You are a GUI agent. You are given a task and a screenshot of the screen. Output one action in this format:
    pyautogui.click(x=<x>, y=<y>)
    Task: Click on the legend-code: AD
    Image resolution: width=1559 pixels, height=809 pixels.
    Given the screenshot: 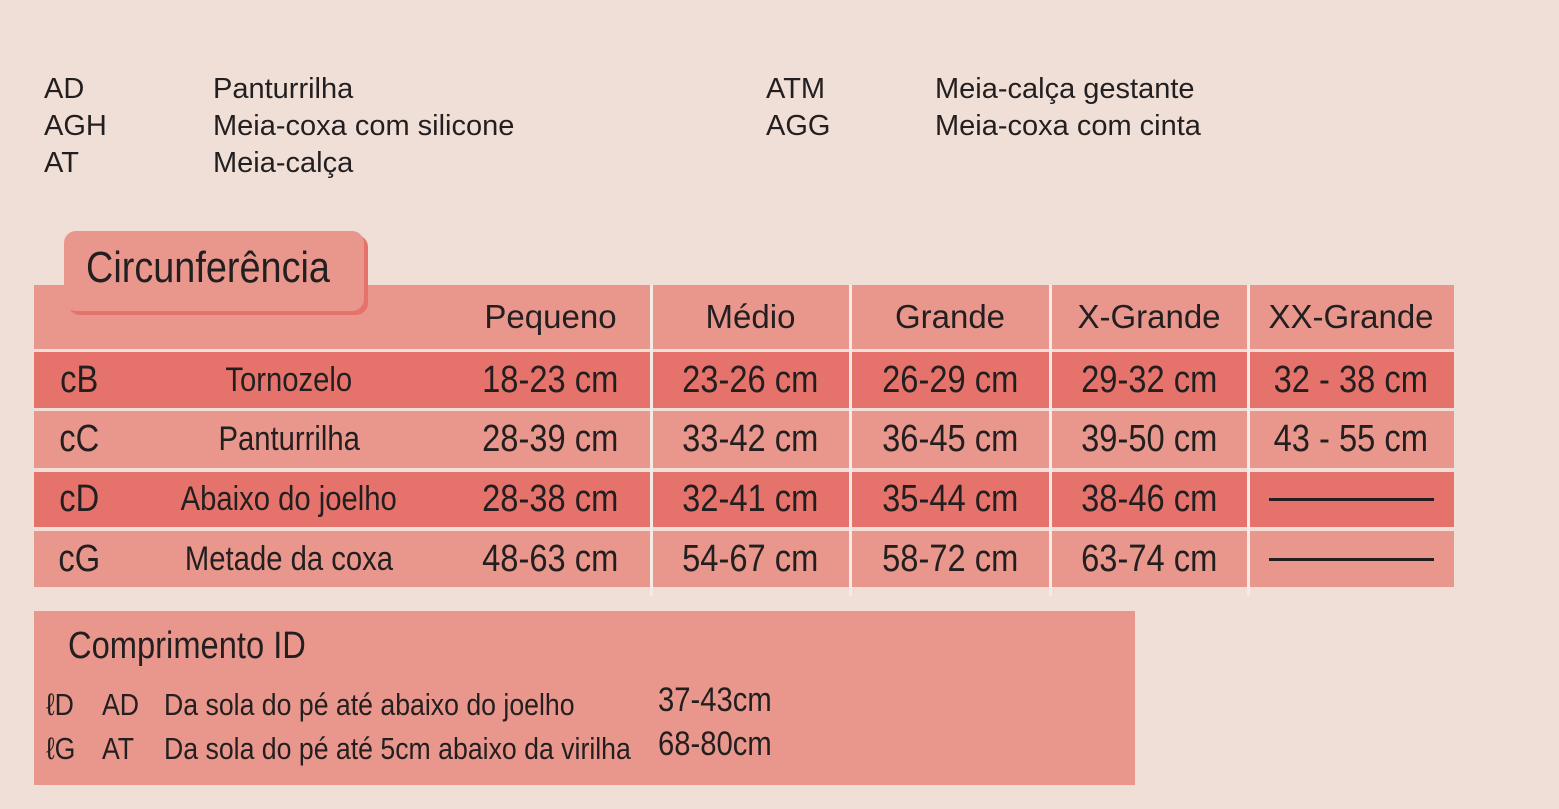 What is the action you would take?
    pyautogui.click(x=64, y=89)
    